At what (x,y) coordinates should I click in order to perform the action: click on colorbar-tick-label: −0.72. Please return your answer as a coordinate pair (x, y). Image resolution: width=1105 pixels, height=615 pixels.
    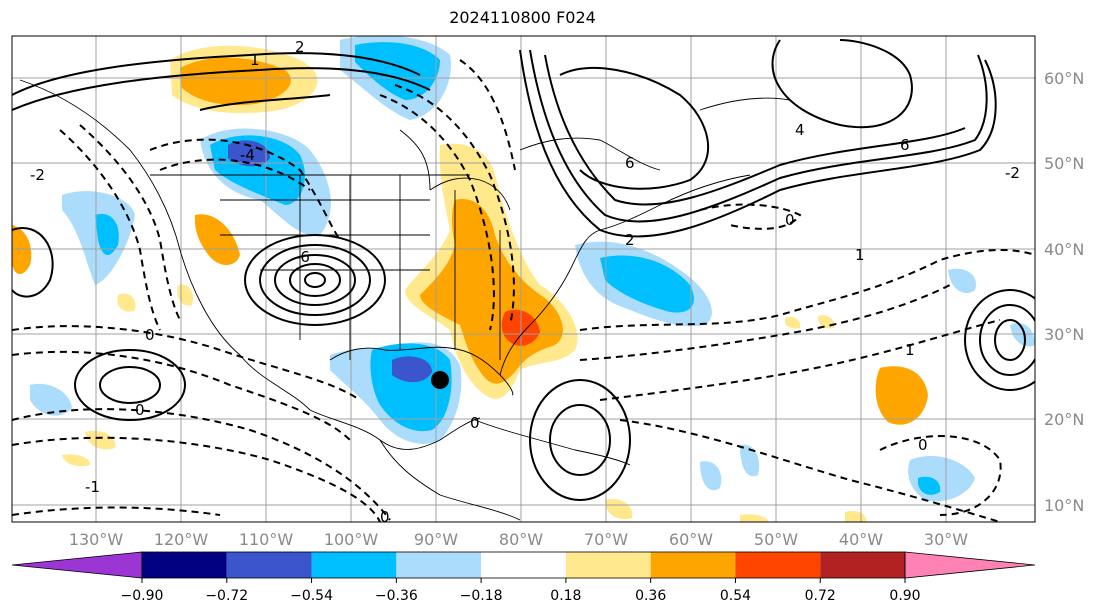
    Looking at the image, I should click on (226, 596).